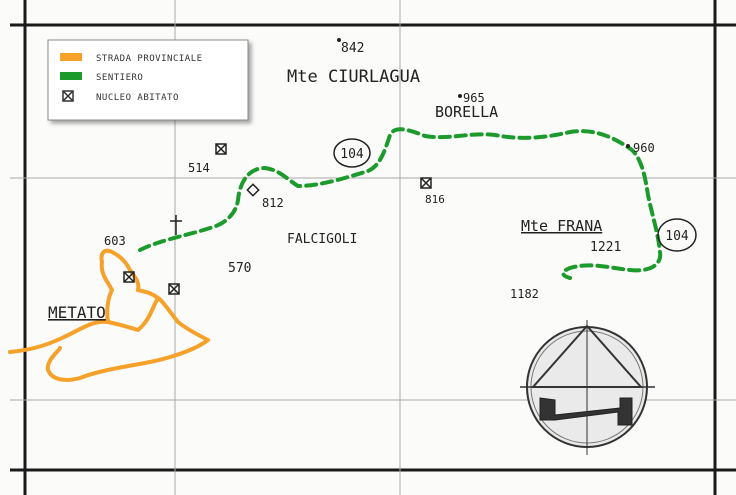  I want to click on compass-rose-icon, so click(587, 387).